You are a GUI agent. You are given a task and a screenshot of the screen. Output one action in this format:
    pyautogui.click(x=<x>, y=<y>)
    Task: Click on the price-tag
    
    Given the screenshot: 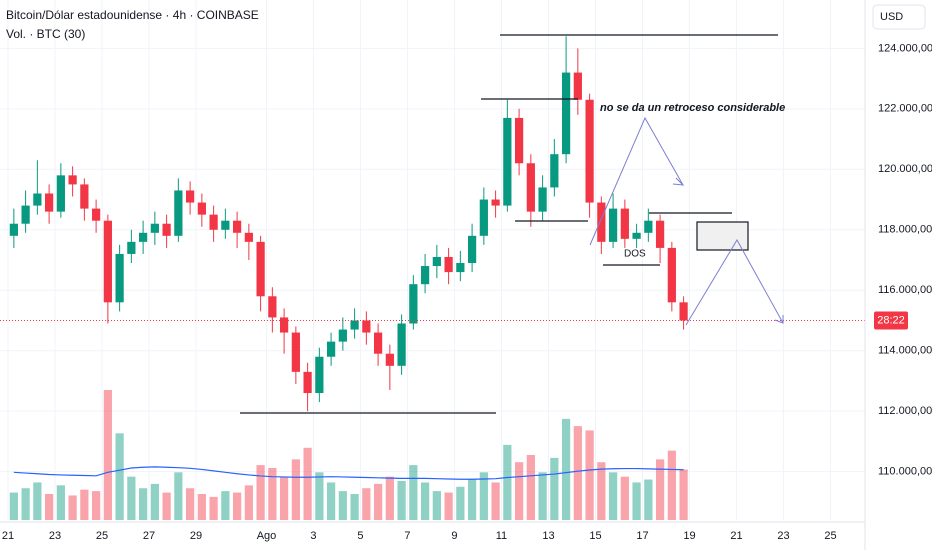 What is the action you would take?
    pyautogui.click(x=891, y=320)
    